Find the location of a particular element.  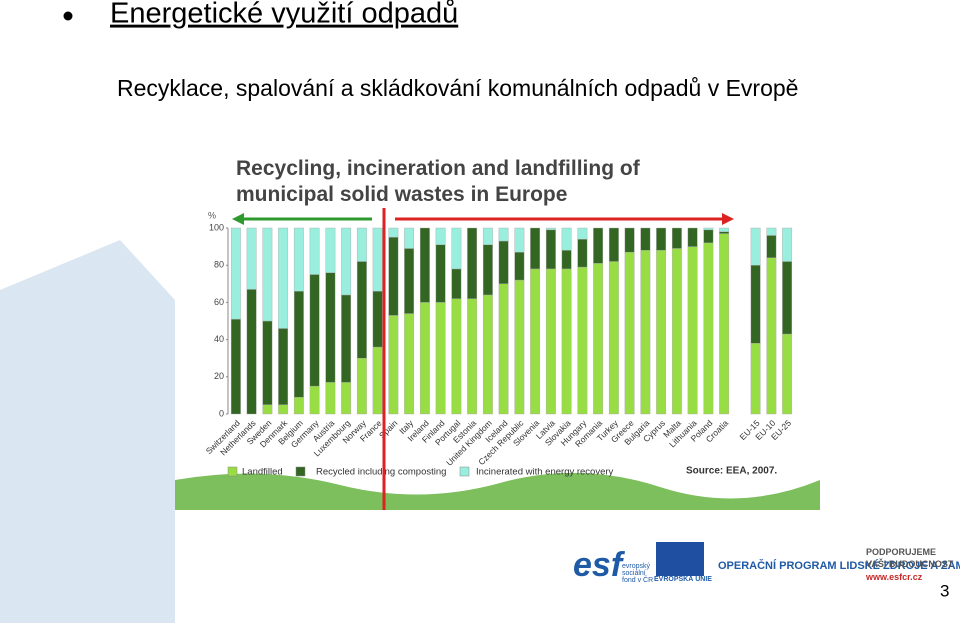

page-number: 3 is located at coordinates (944, 590).